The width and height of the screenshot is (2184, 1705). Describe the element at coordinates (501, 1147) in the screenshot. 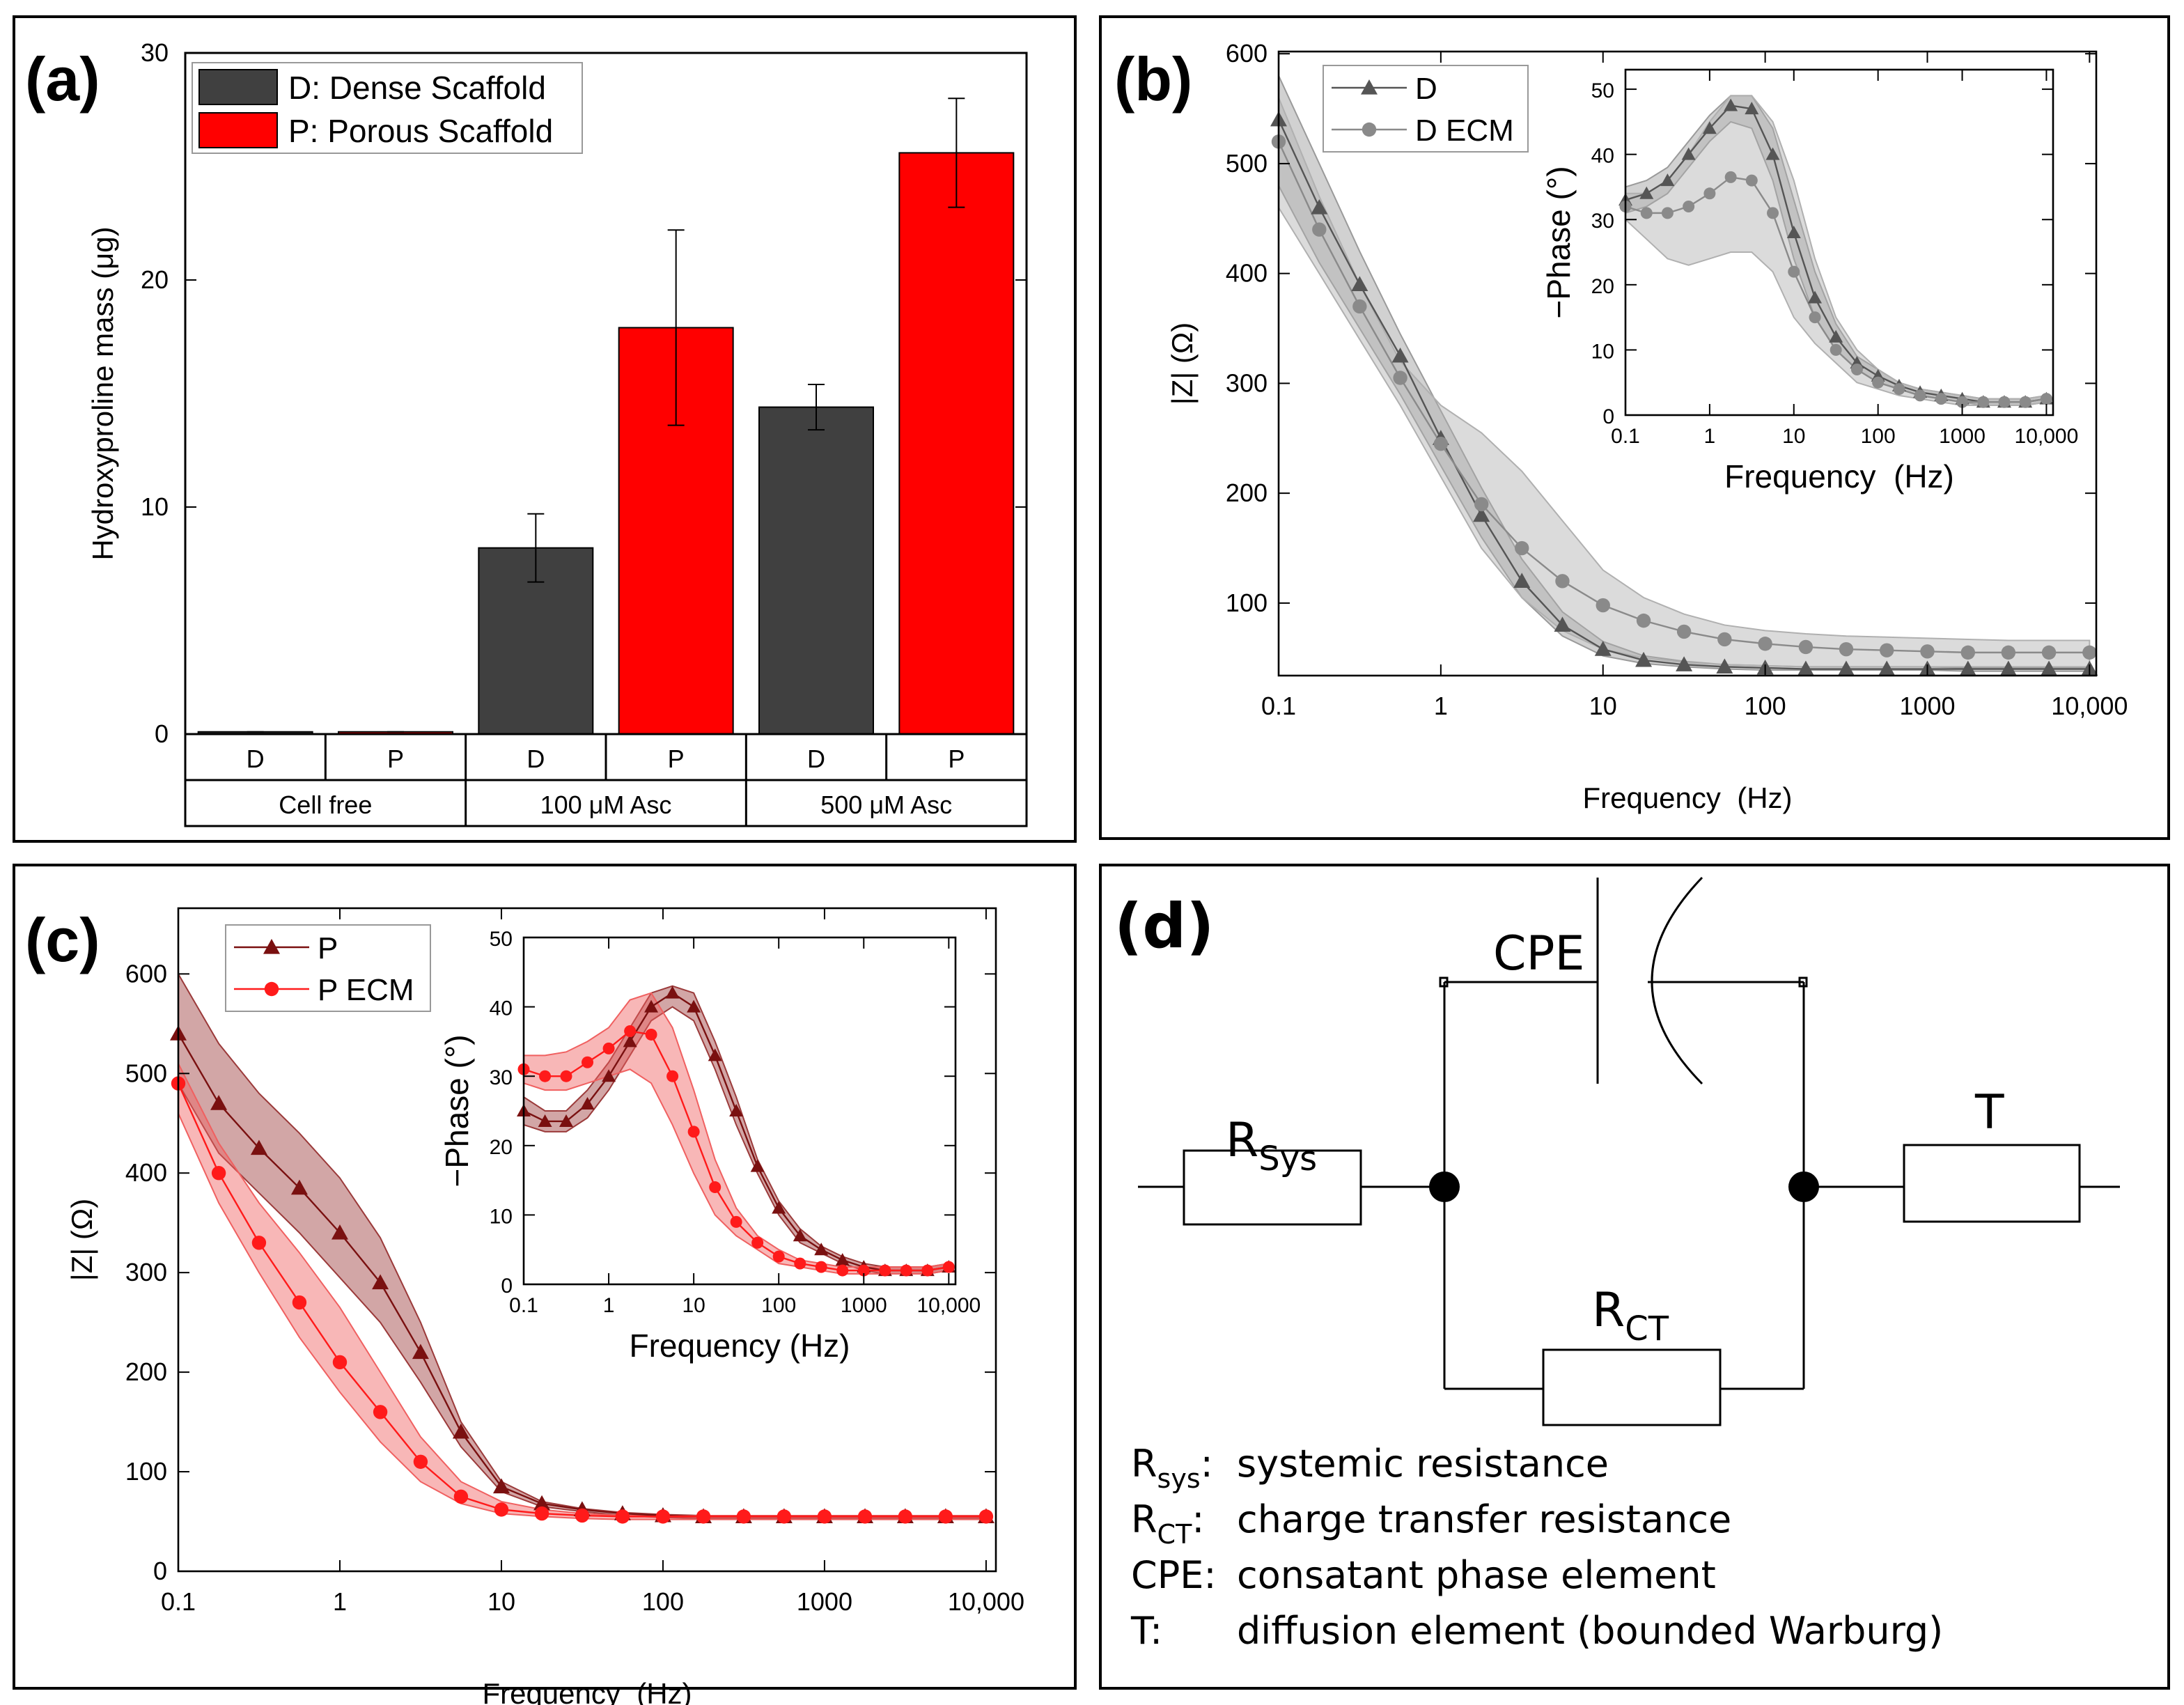

I see `y-tick-label: 20` at that location.